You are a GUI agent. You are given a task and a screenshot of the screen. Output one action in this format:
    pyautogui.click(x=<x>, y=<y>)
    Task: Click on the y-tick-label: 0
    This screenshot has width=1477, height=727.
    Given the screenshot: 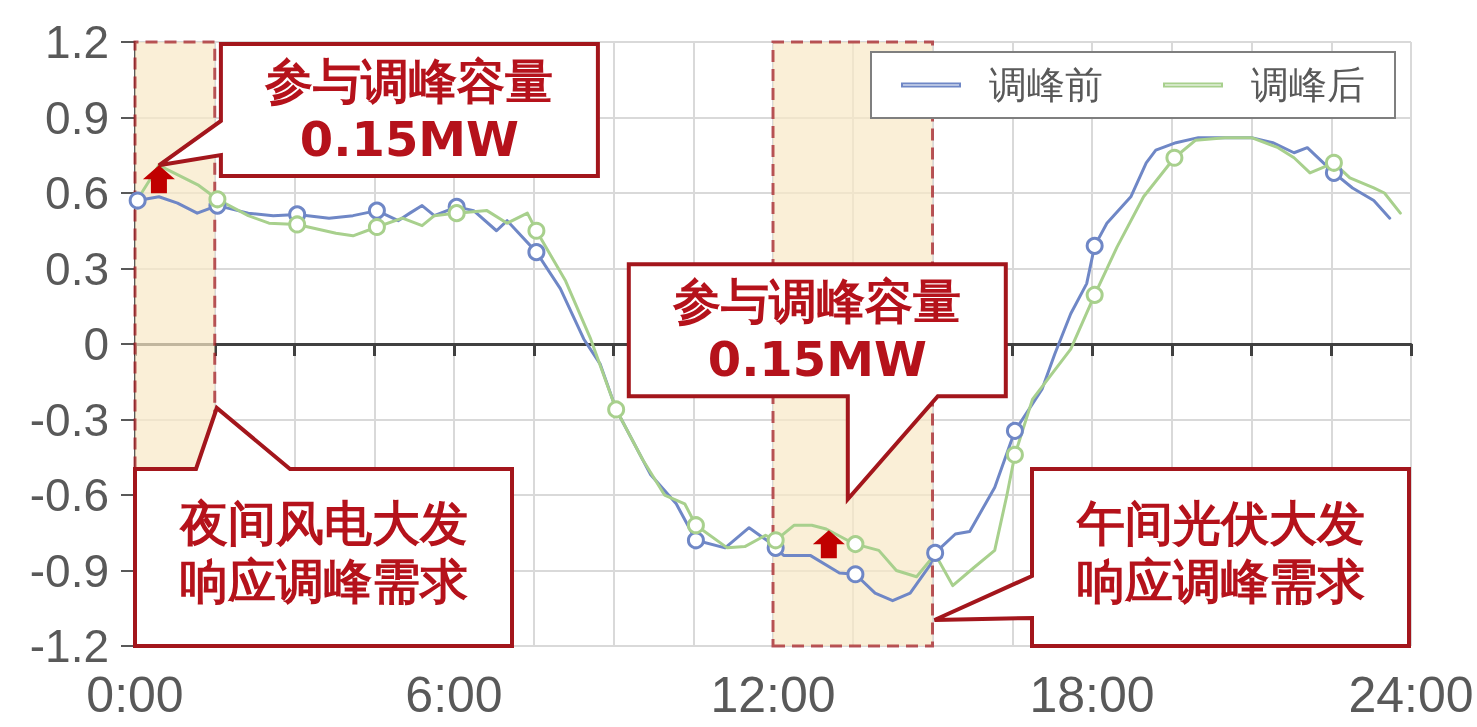 What is the action you would take?
    pyautogui.click(x=96, y=344)
    